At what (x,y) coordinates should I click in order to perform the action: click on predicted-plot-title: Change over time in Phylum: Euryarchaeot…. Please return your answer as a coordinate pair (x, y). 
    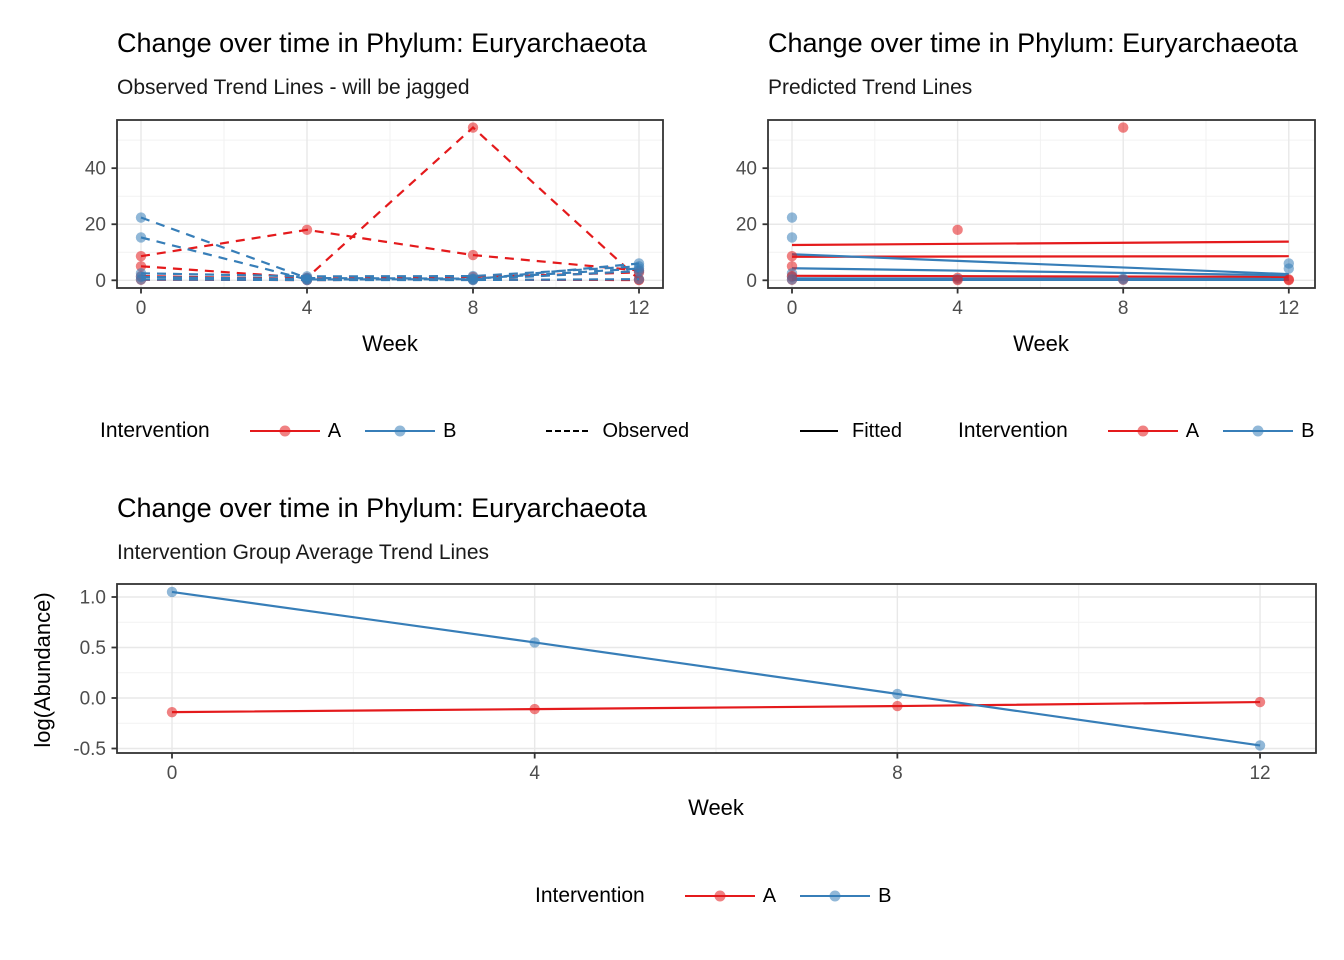
    Looking at the image, I should click on (1033, 43).